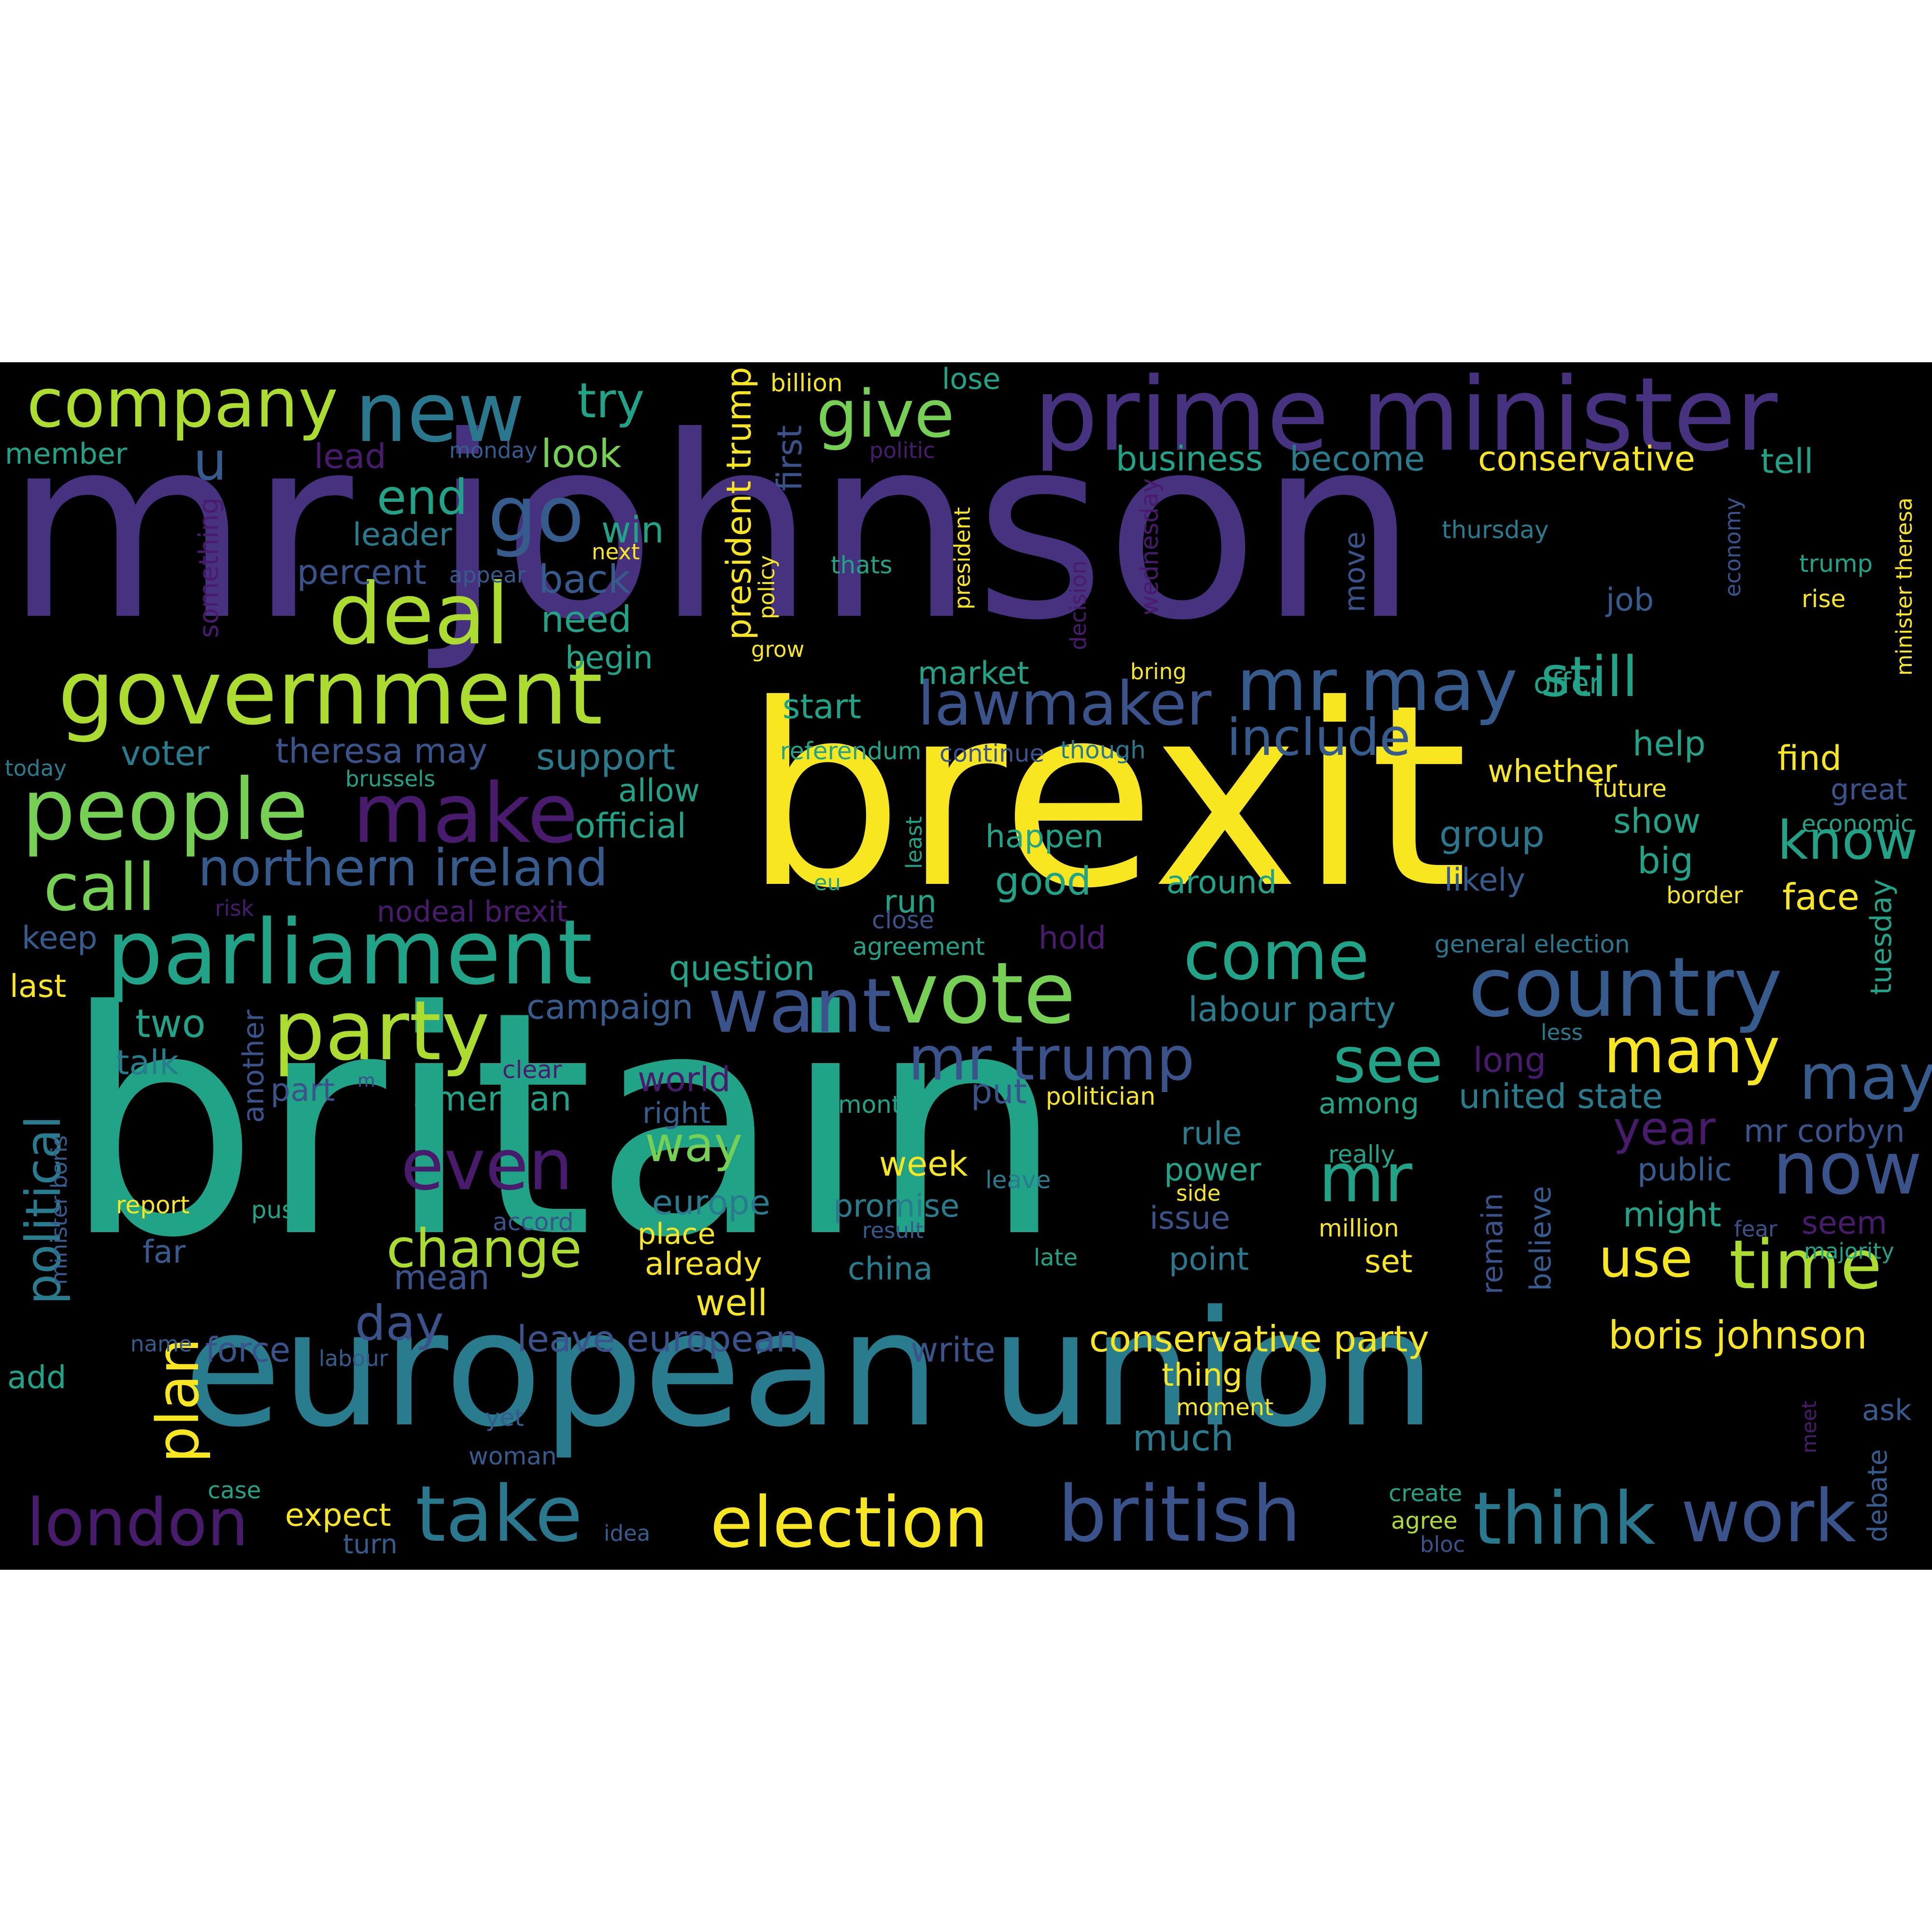 This screenshot has height=1932, width=1932. I want to click on word-write: write, so click(952, 1350).